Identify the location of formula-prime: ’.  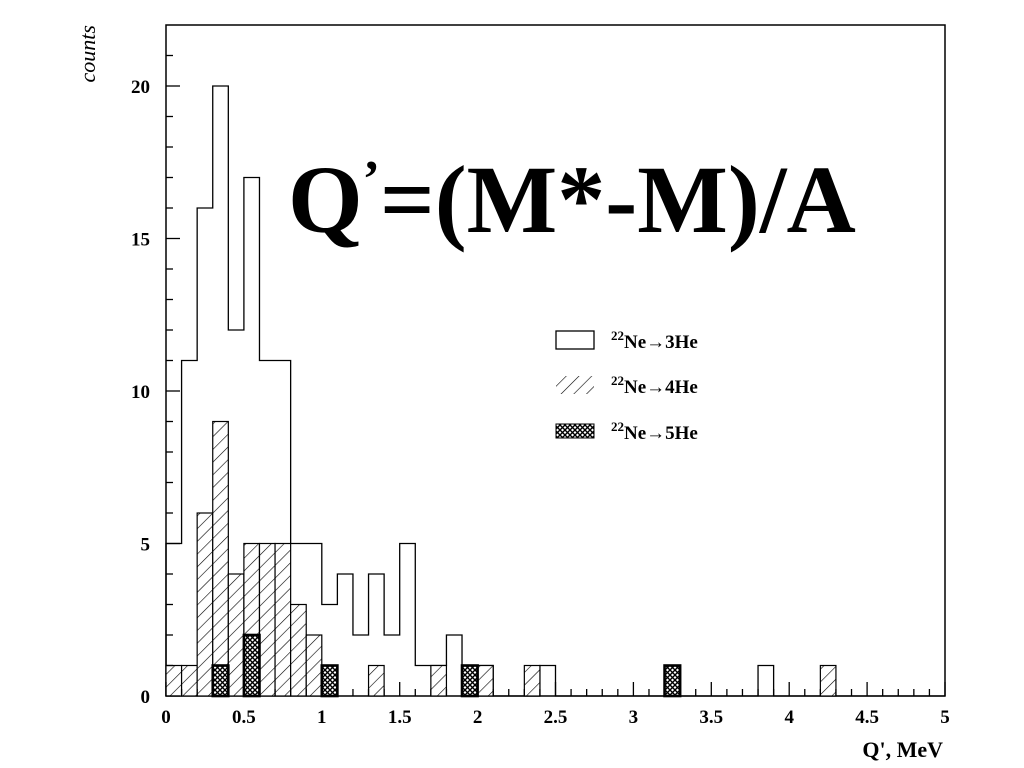
(371, 179).